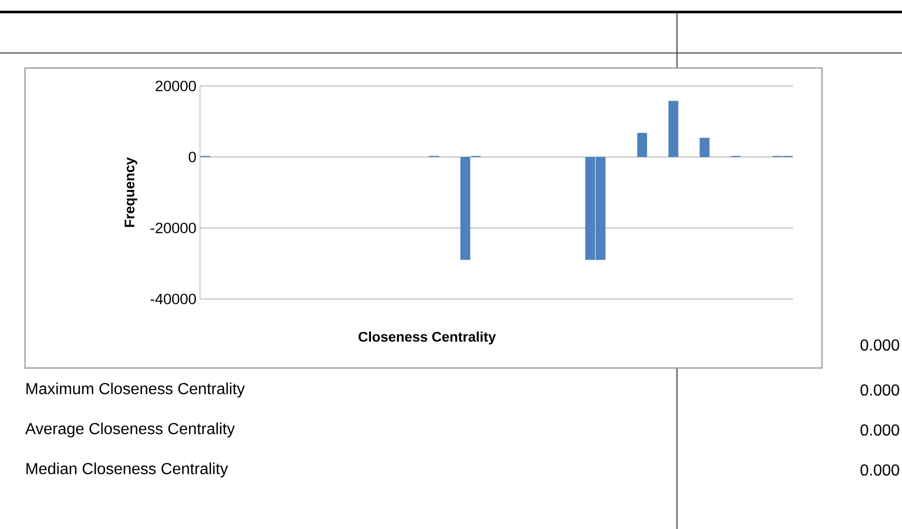 This screenshot has width=902, height=529. Describe the element at coordinates (173, 228) in the screenshot. I see `y-tick-label: -20000` at that location.